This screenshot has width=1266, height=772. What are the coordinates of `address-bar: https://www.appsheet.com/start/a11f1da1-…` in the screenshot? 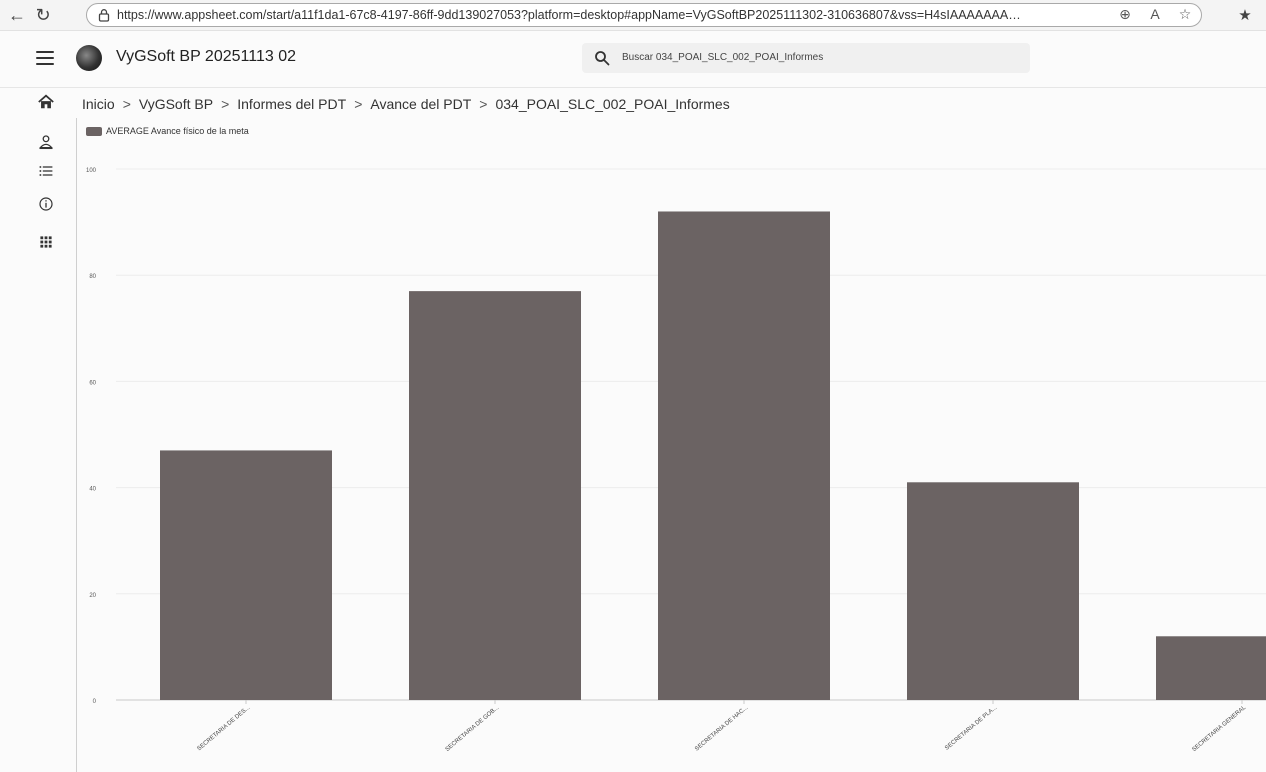 It's located at (644, 15).